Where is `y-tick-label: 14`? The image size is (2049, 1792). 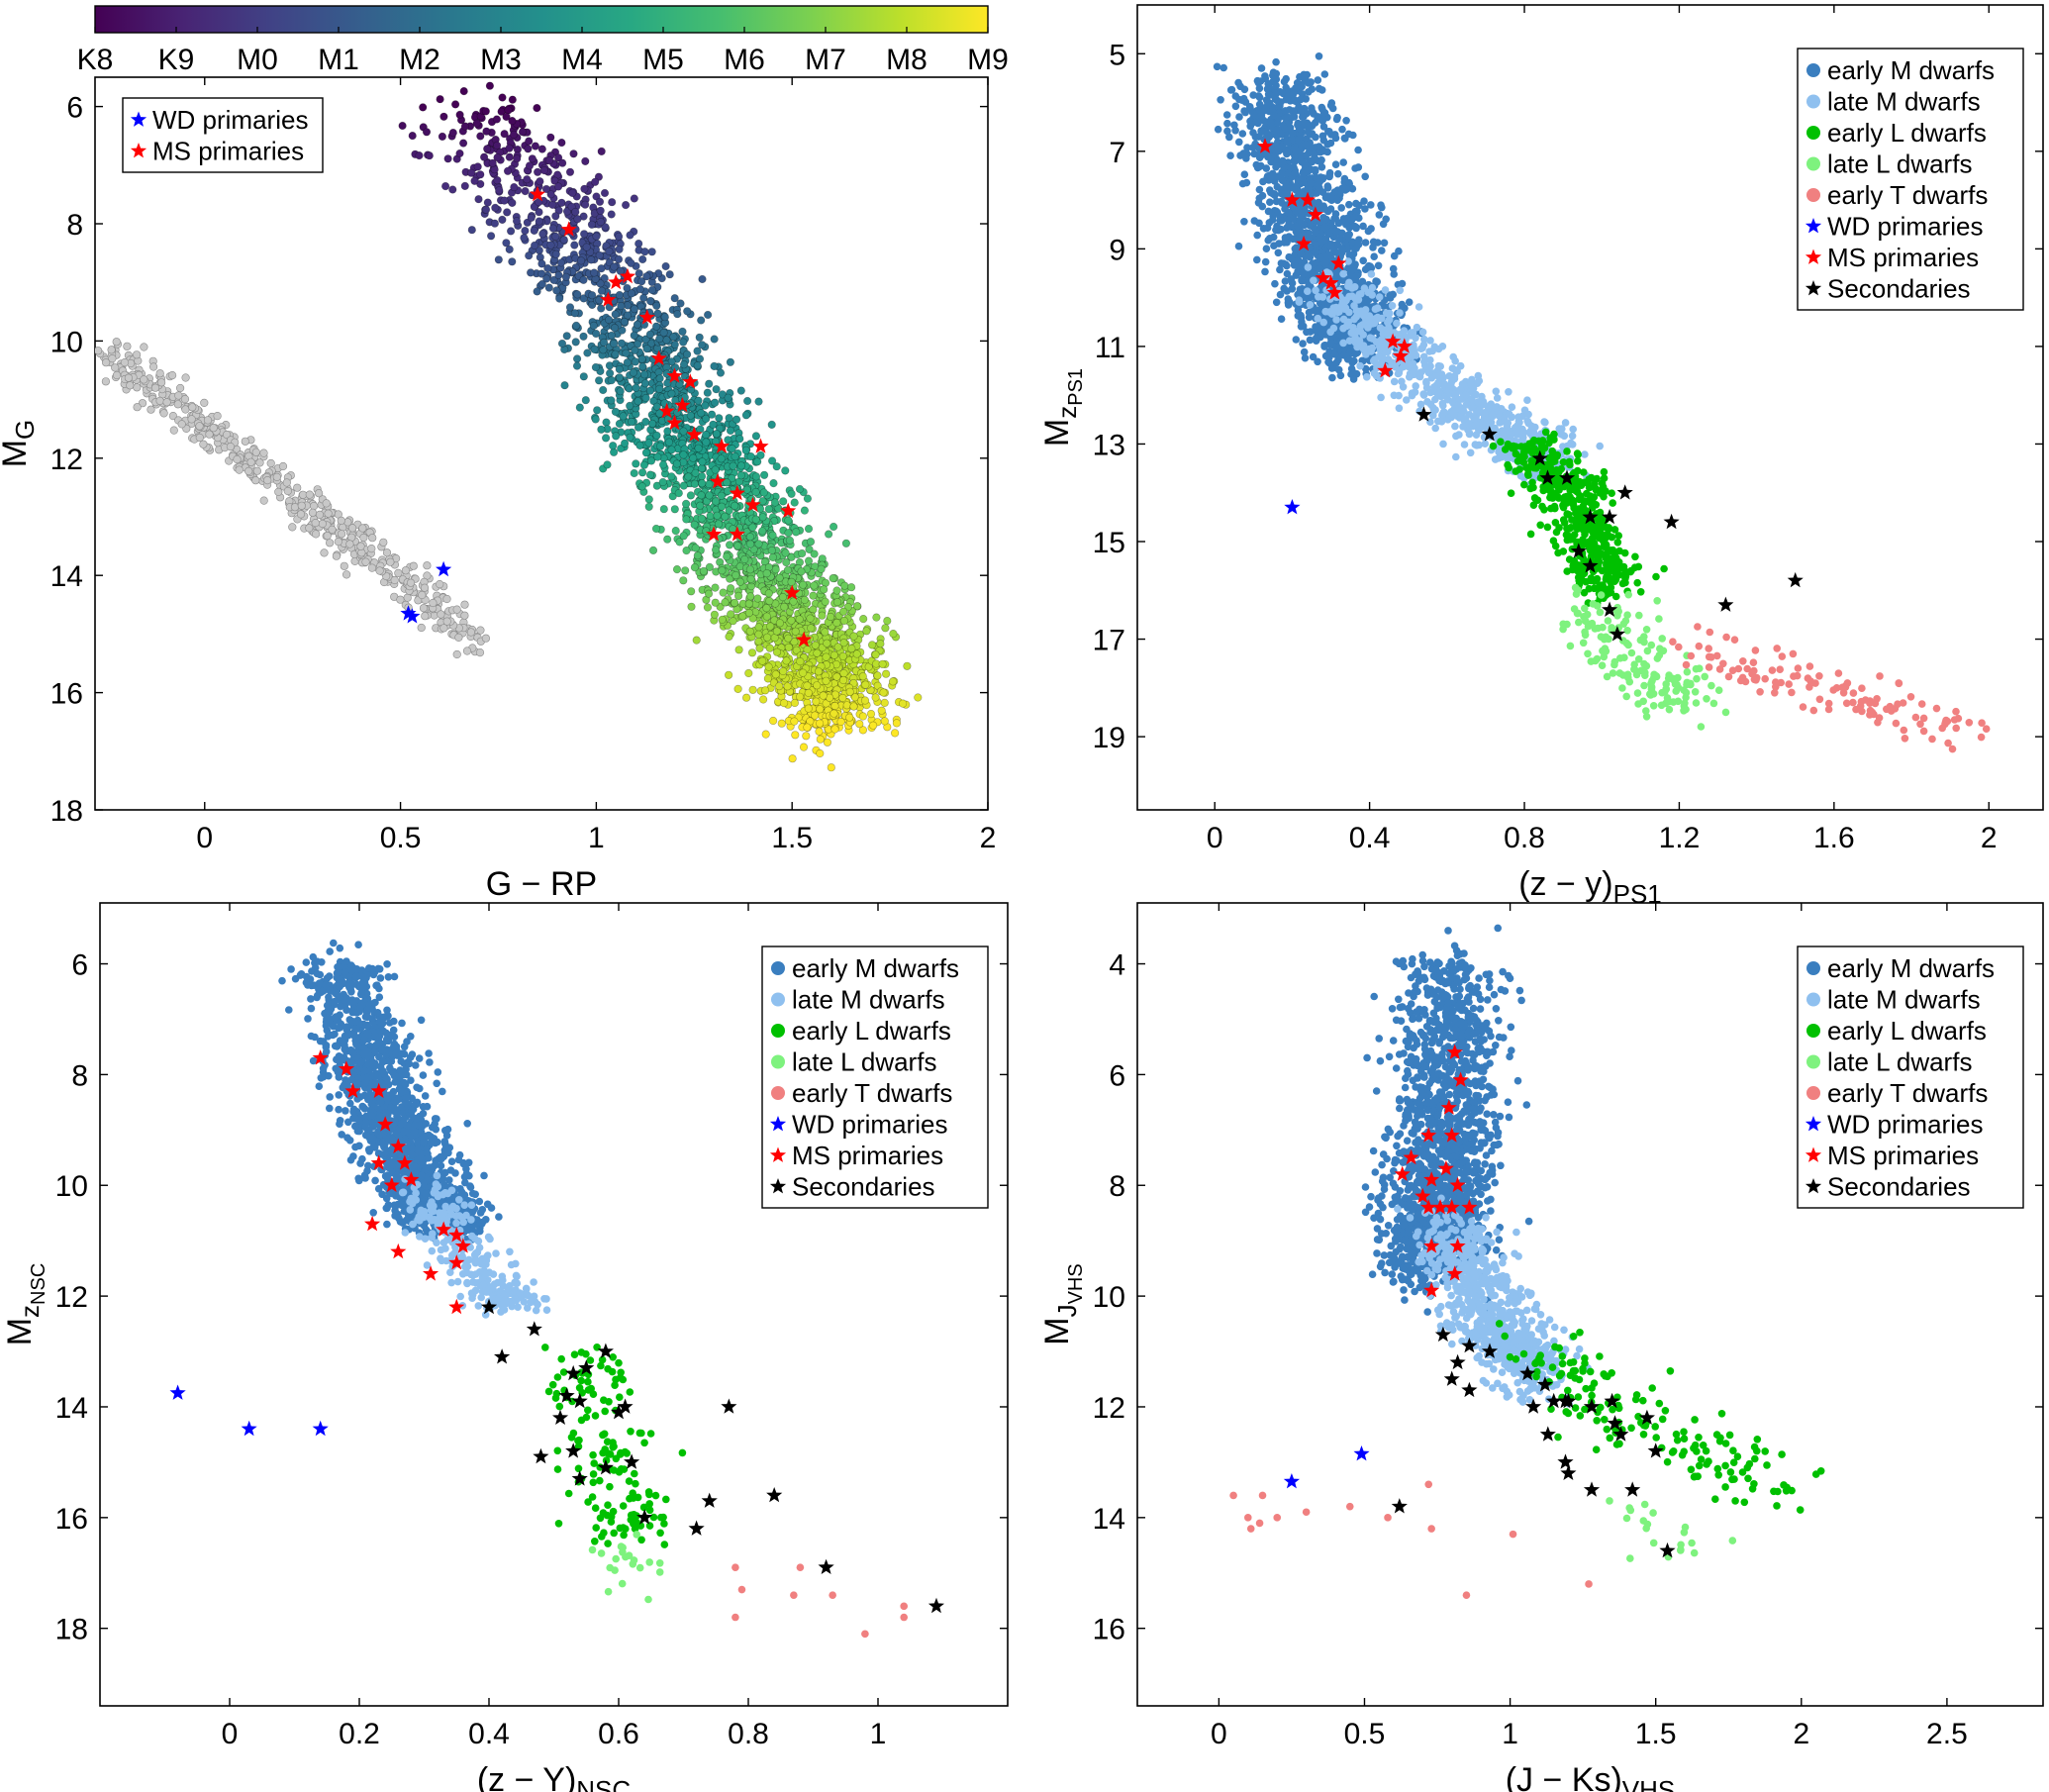 y-tick-label: 14 is located at coordinates (66, 576).